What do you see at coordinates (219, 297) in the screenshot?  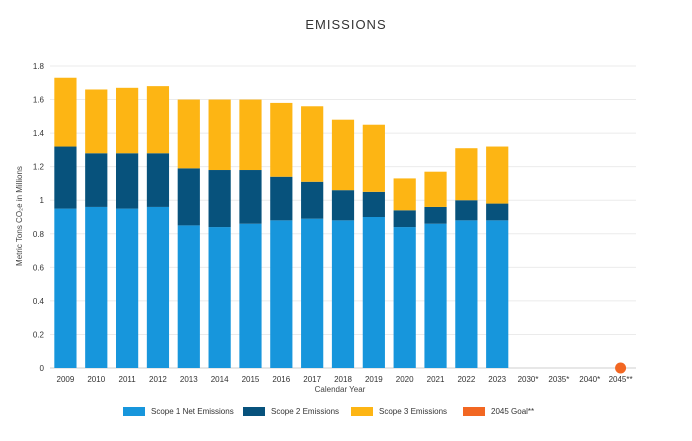 I see `bar-scope1-2014` at bounding box center [219, 297].